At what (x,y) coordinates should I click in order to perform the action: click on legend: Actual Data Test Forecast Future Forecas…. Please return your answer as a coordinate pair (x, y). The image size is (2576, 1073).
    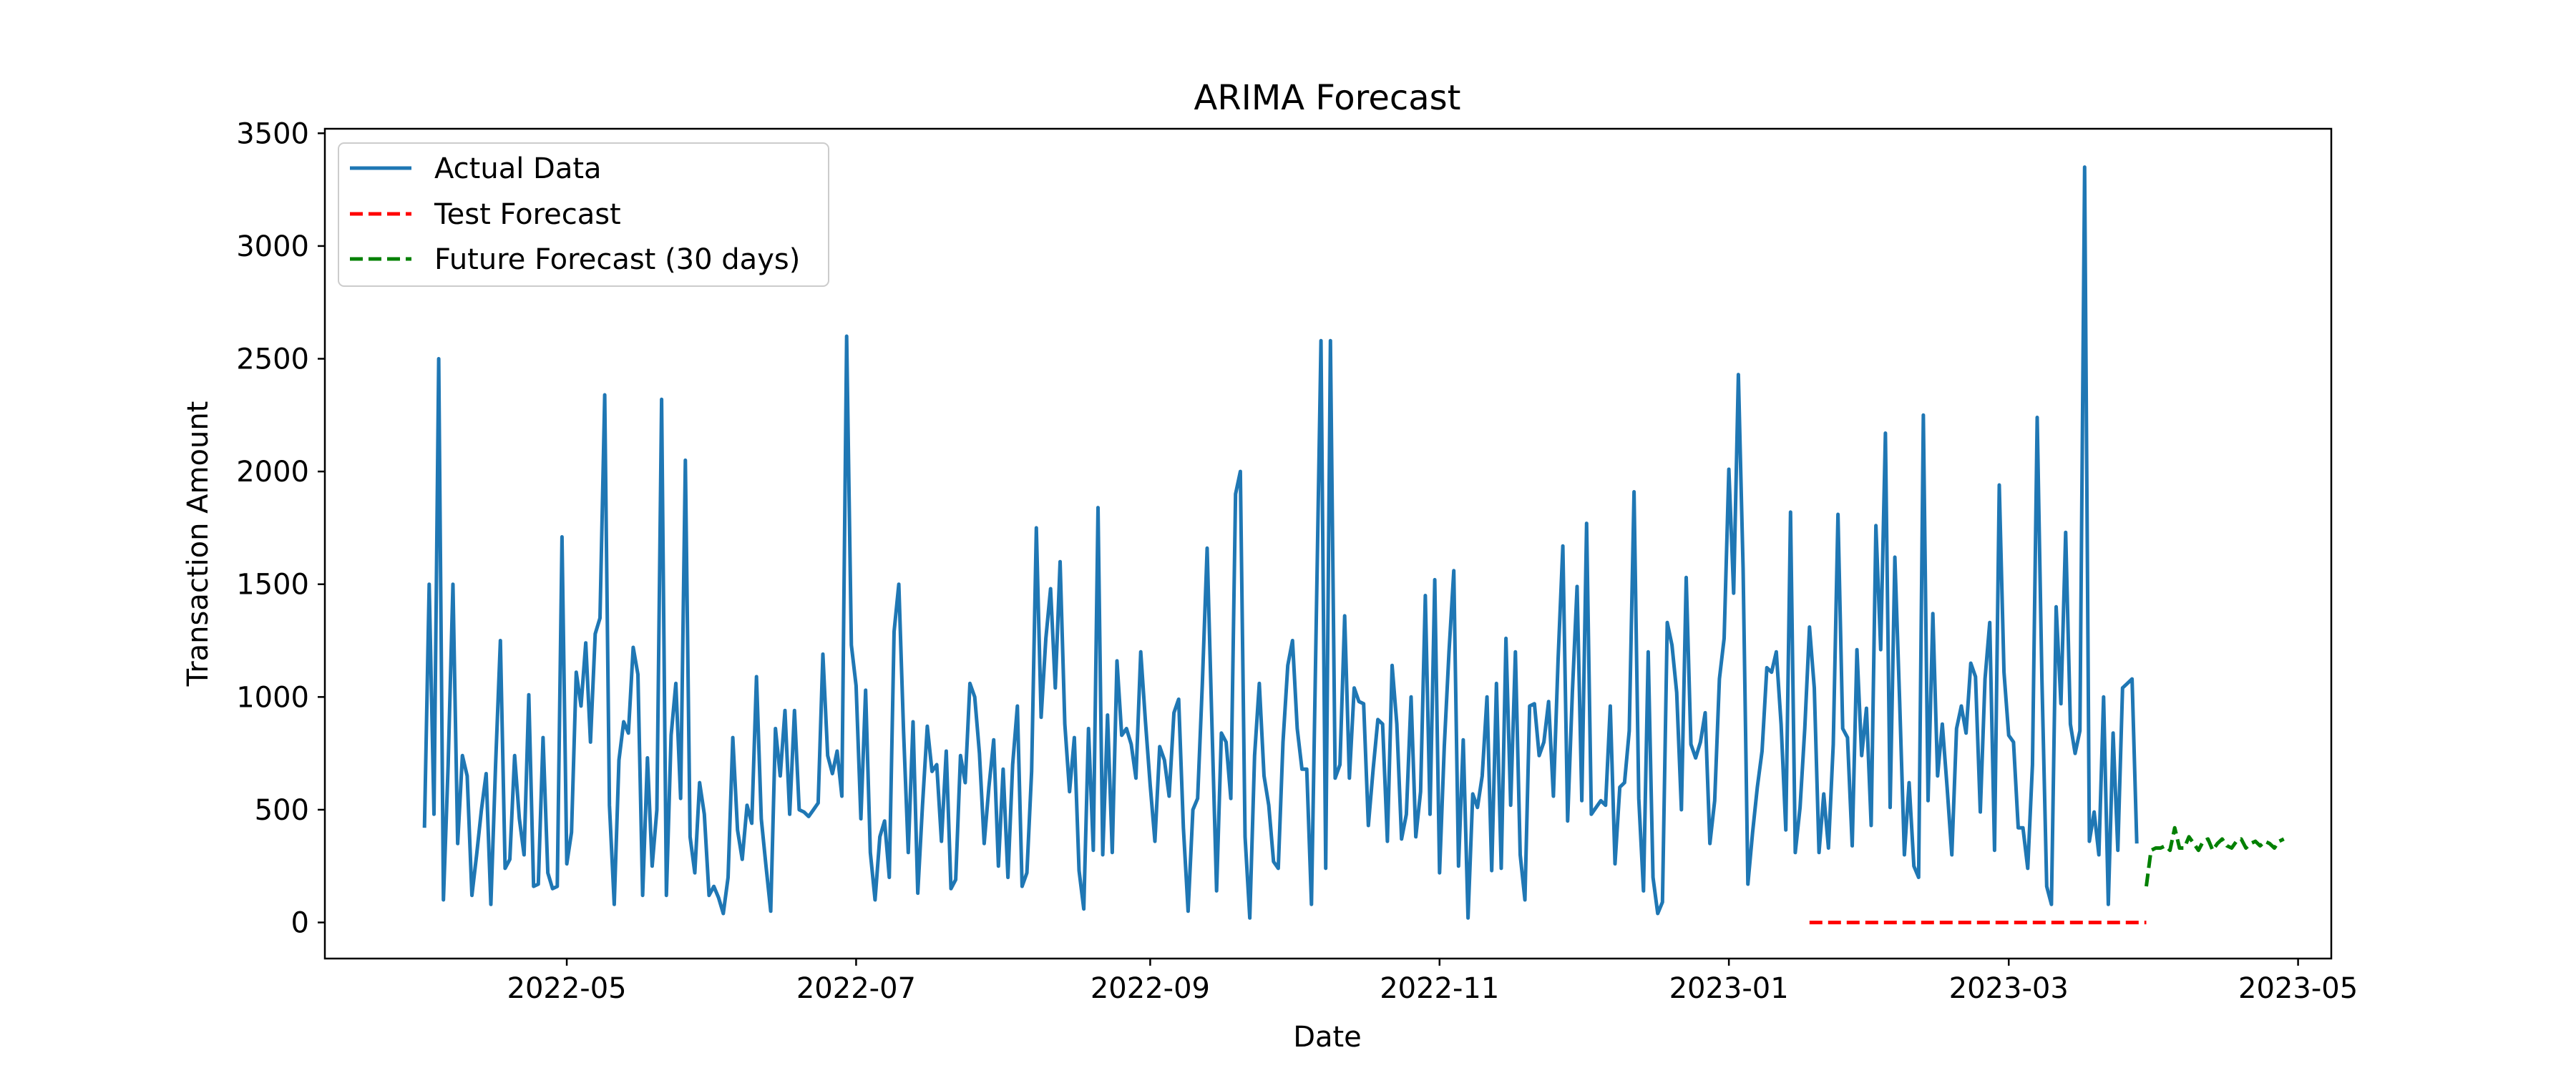
    Looking at the image, I should click on (583, 214).